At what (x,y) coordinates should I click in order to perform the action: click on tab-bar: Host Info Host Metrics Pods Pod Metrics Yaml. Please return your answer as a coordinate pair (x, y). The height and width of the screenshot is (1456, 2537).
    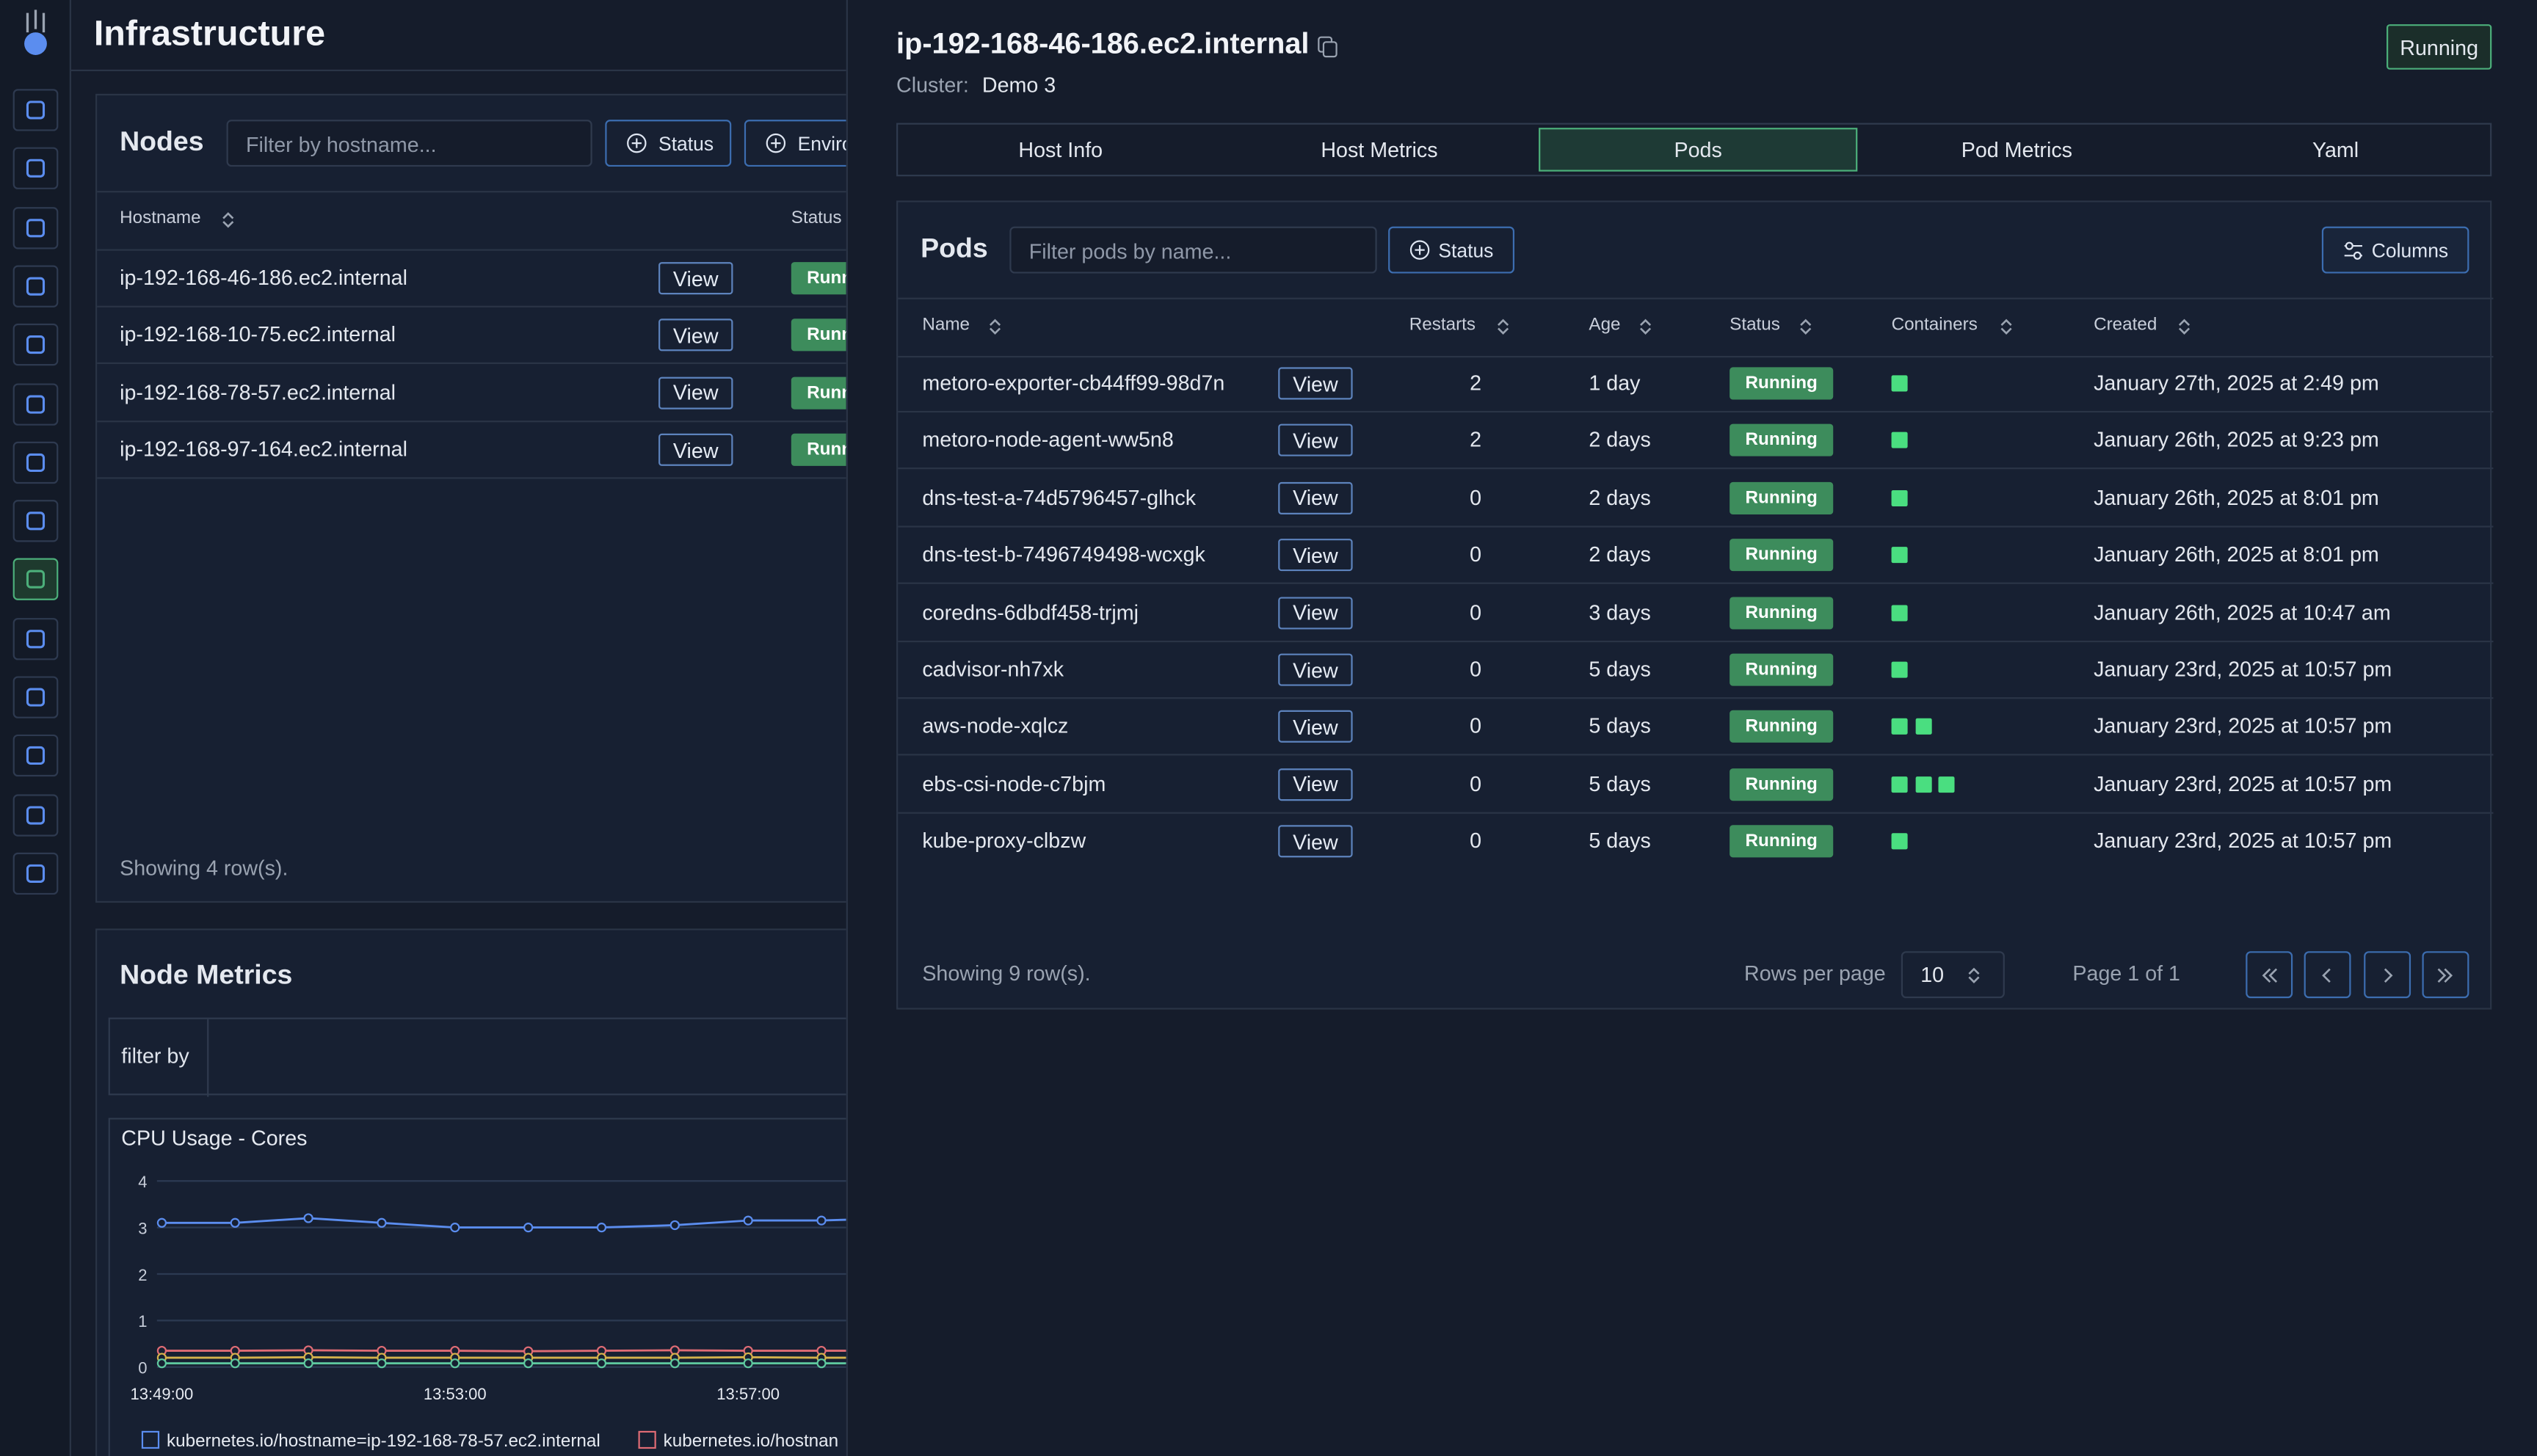
    Looking at the image, I should click on (1694, 150).